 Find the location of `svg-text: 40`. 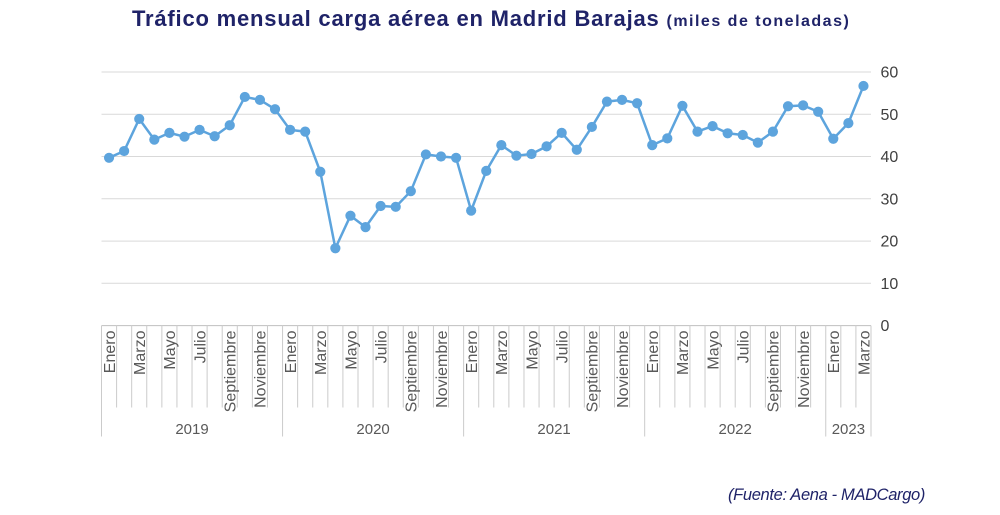

svg-text: 40 is located at coordinates (890, 157).